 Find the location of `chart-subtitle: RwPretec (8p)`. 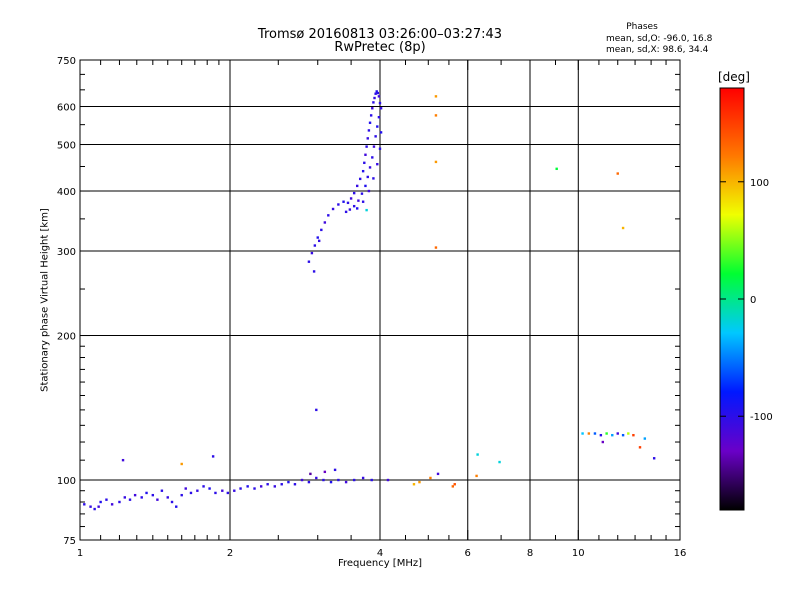

chart-subtitle: RwPretec (8p) is located at coordinates (380, 47).